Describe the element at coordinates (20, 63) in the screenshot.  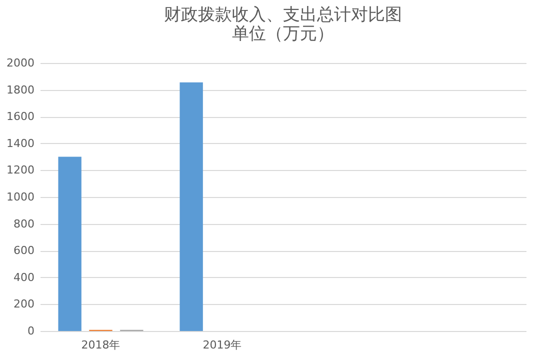
I see `y-tick-label: 2000` at that location.